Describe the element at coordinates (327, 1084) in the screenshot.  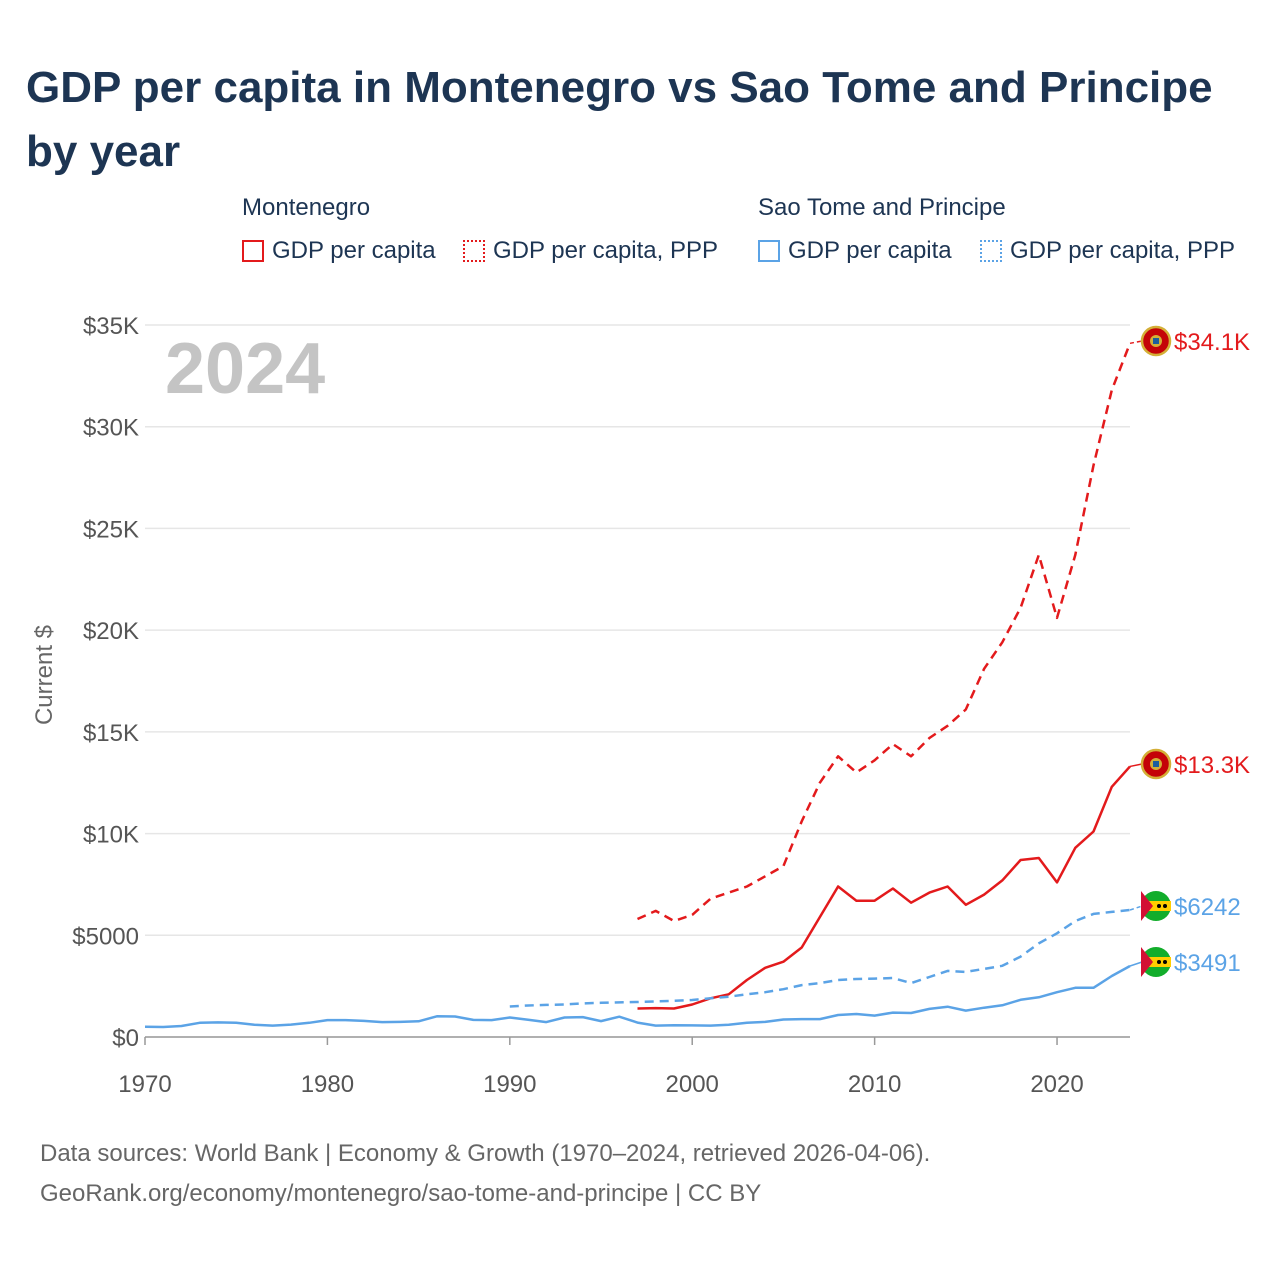
I see `x-tick-label: 1980` at that location.